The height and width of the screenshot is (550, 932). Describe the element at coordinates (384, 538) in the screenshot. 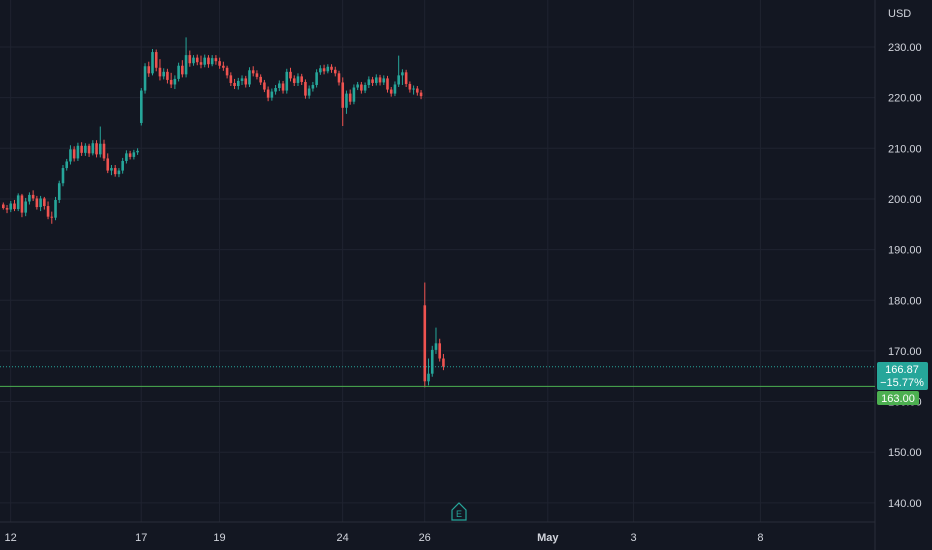

I see `time-axis: 12 17 19 24 26 May 3 8` at that location.